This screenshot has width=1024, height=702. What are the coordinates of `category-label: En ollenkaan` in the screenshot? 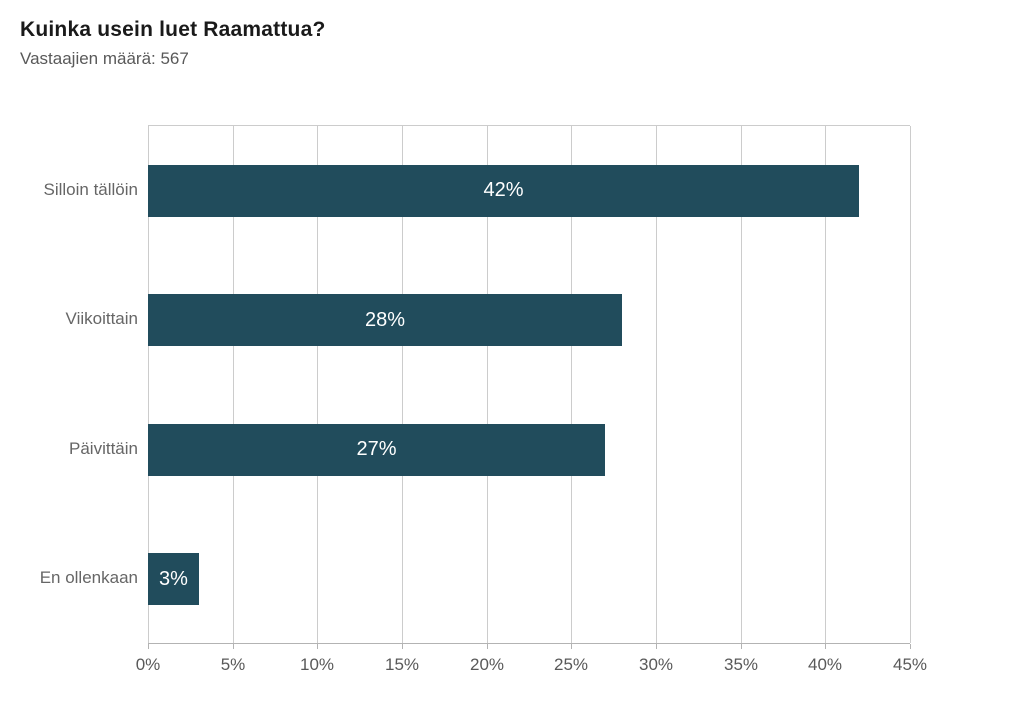 It's located at (88, 578).